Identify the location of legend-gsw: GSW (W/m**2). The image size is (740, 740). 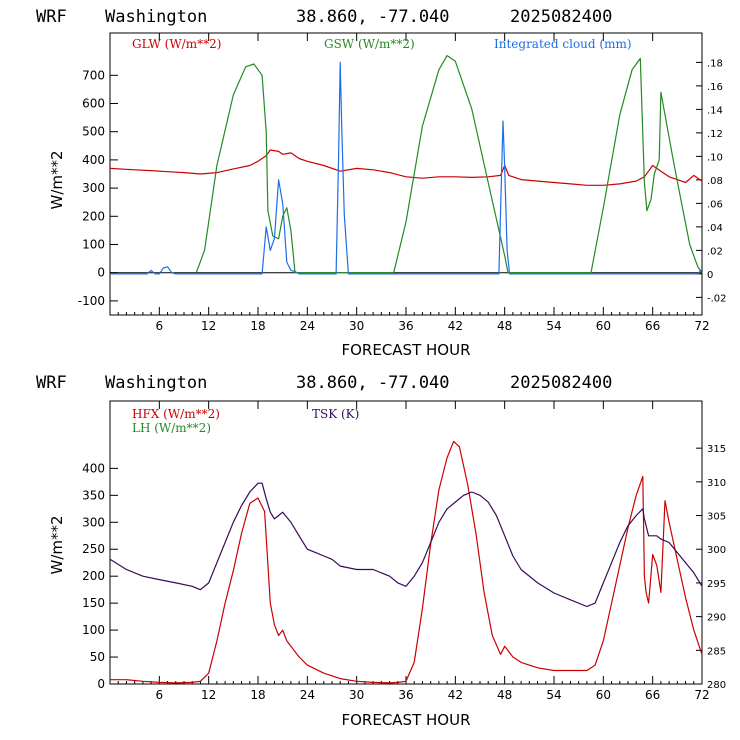
(369, 44).